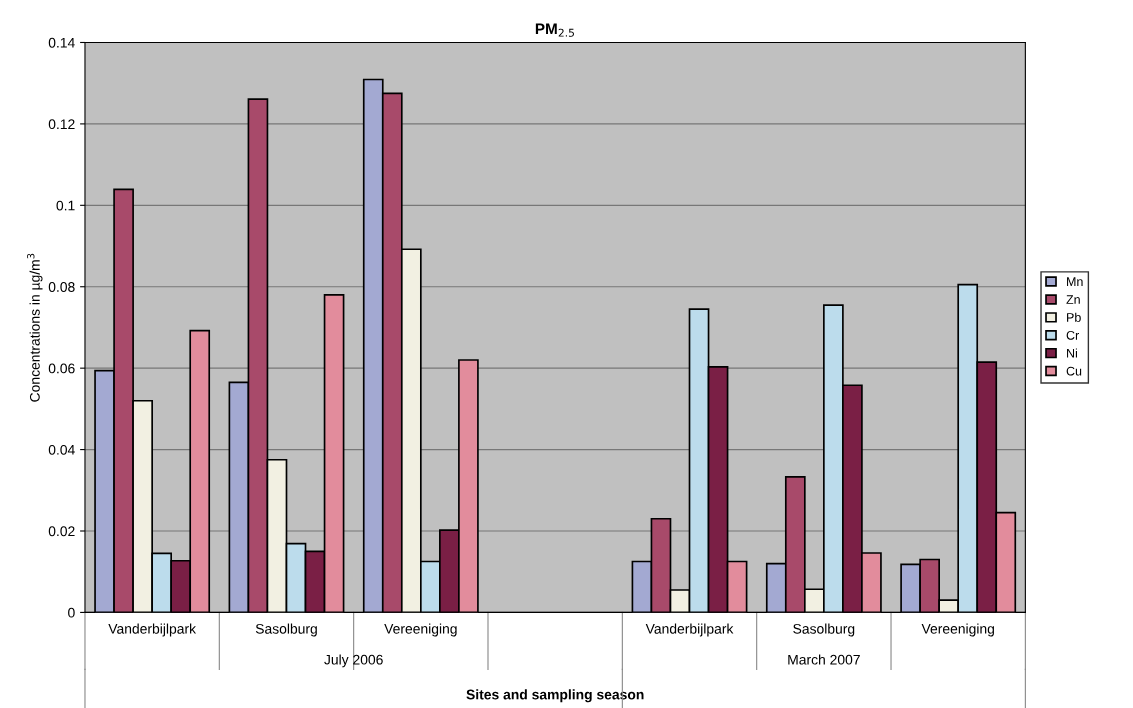  Describe the element at coordinates (353, 661) in the screenshot. I see `text: July 2006` at that location.